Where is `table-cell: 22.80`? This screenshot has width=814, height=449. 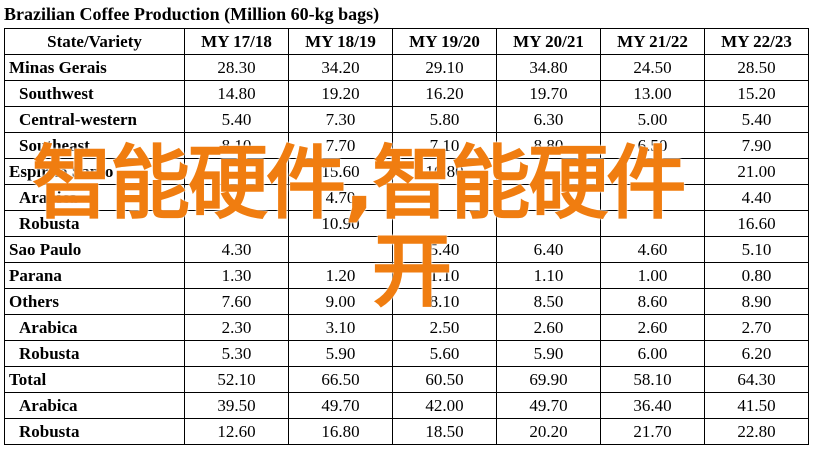
table-cell: 22.80 is located at coordinates (756, 431).